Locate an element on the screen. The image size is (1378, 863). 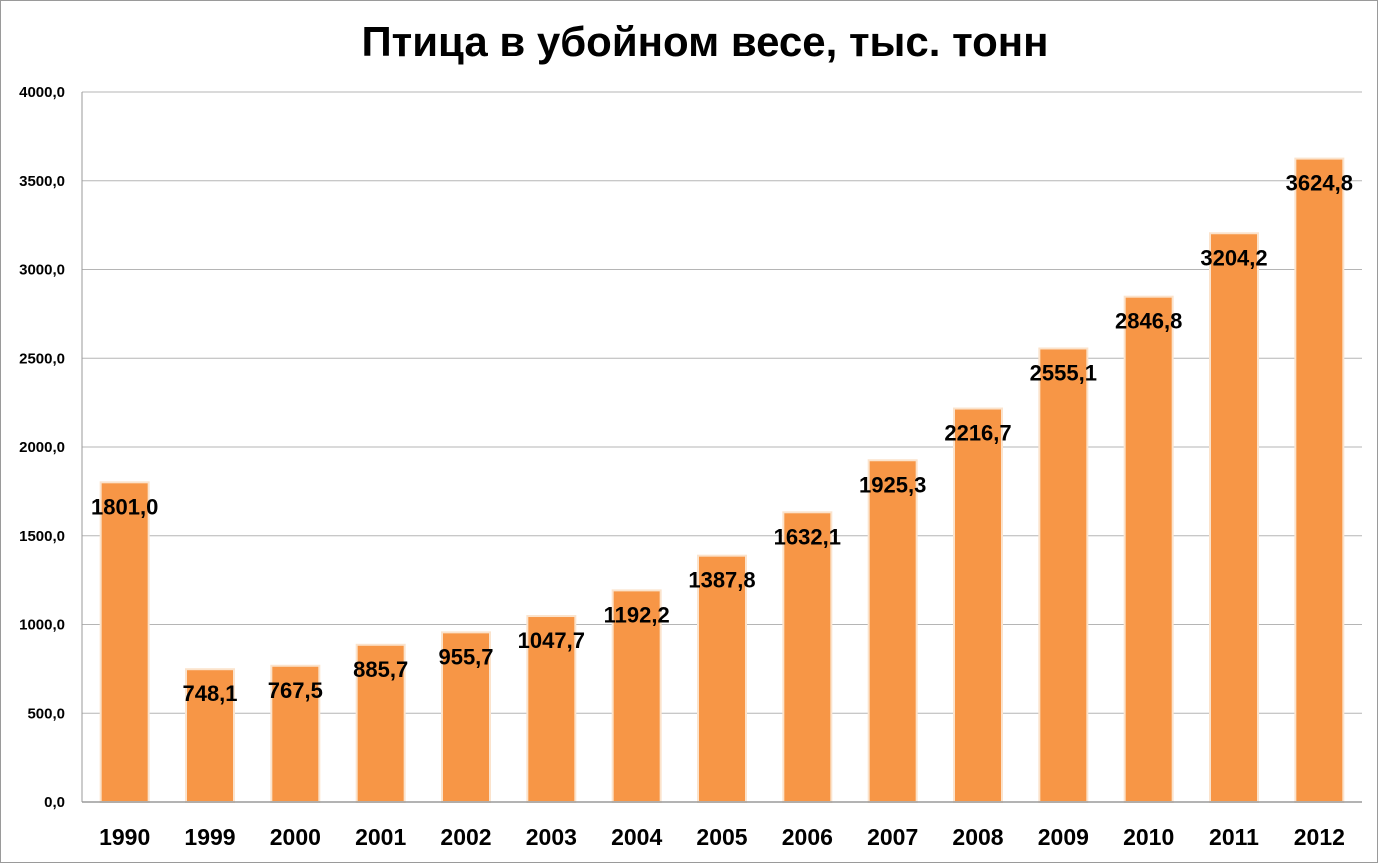
bar-1990 is located at coordinates (124, 642).